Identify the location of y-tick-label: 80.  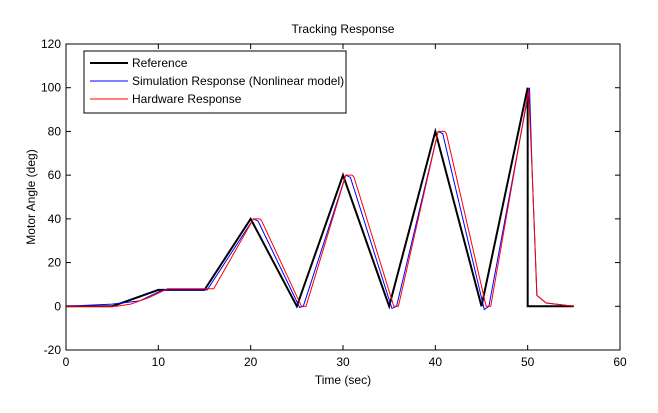
(55, 131).